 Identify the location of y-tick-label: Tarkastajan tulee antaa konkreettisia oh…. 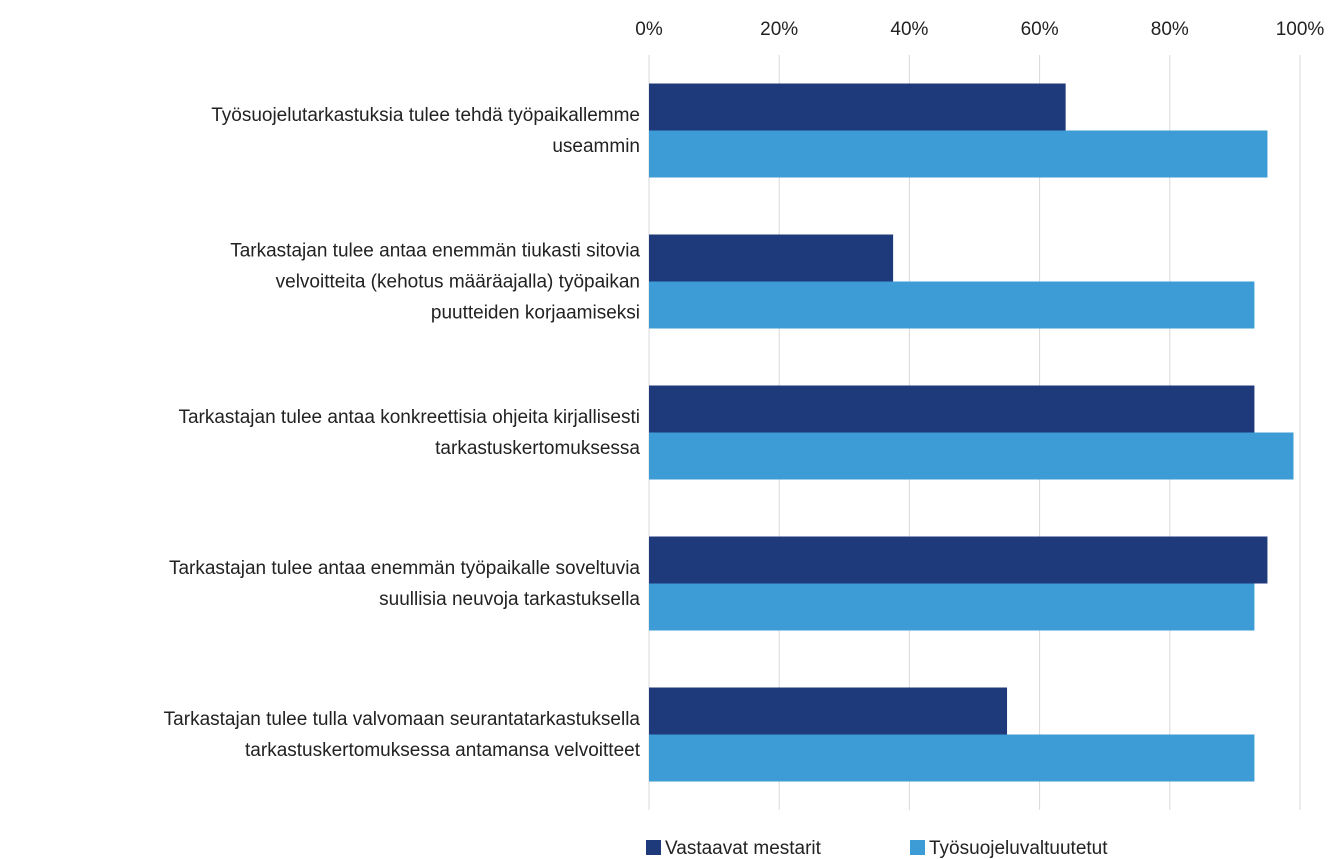
(409, 432).